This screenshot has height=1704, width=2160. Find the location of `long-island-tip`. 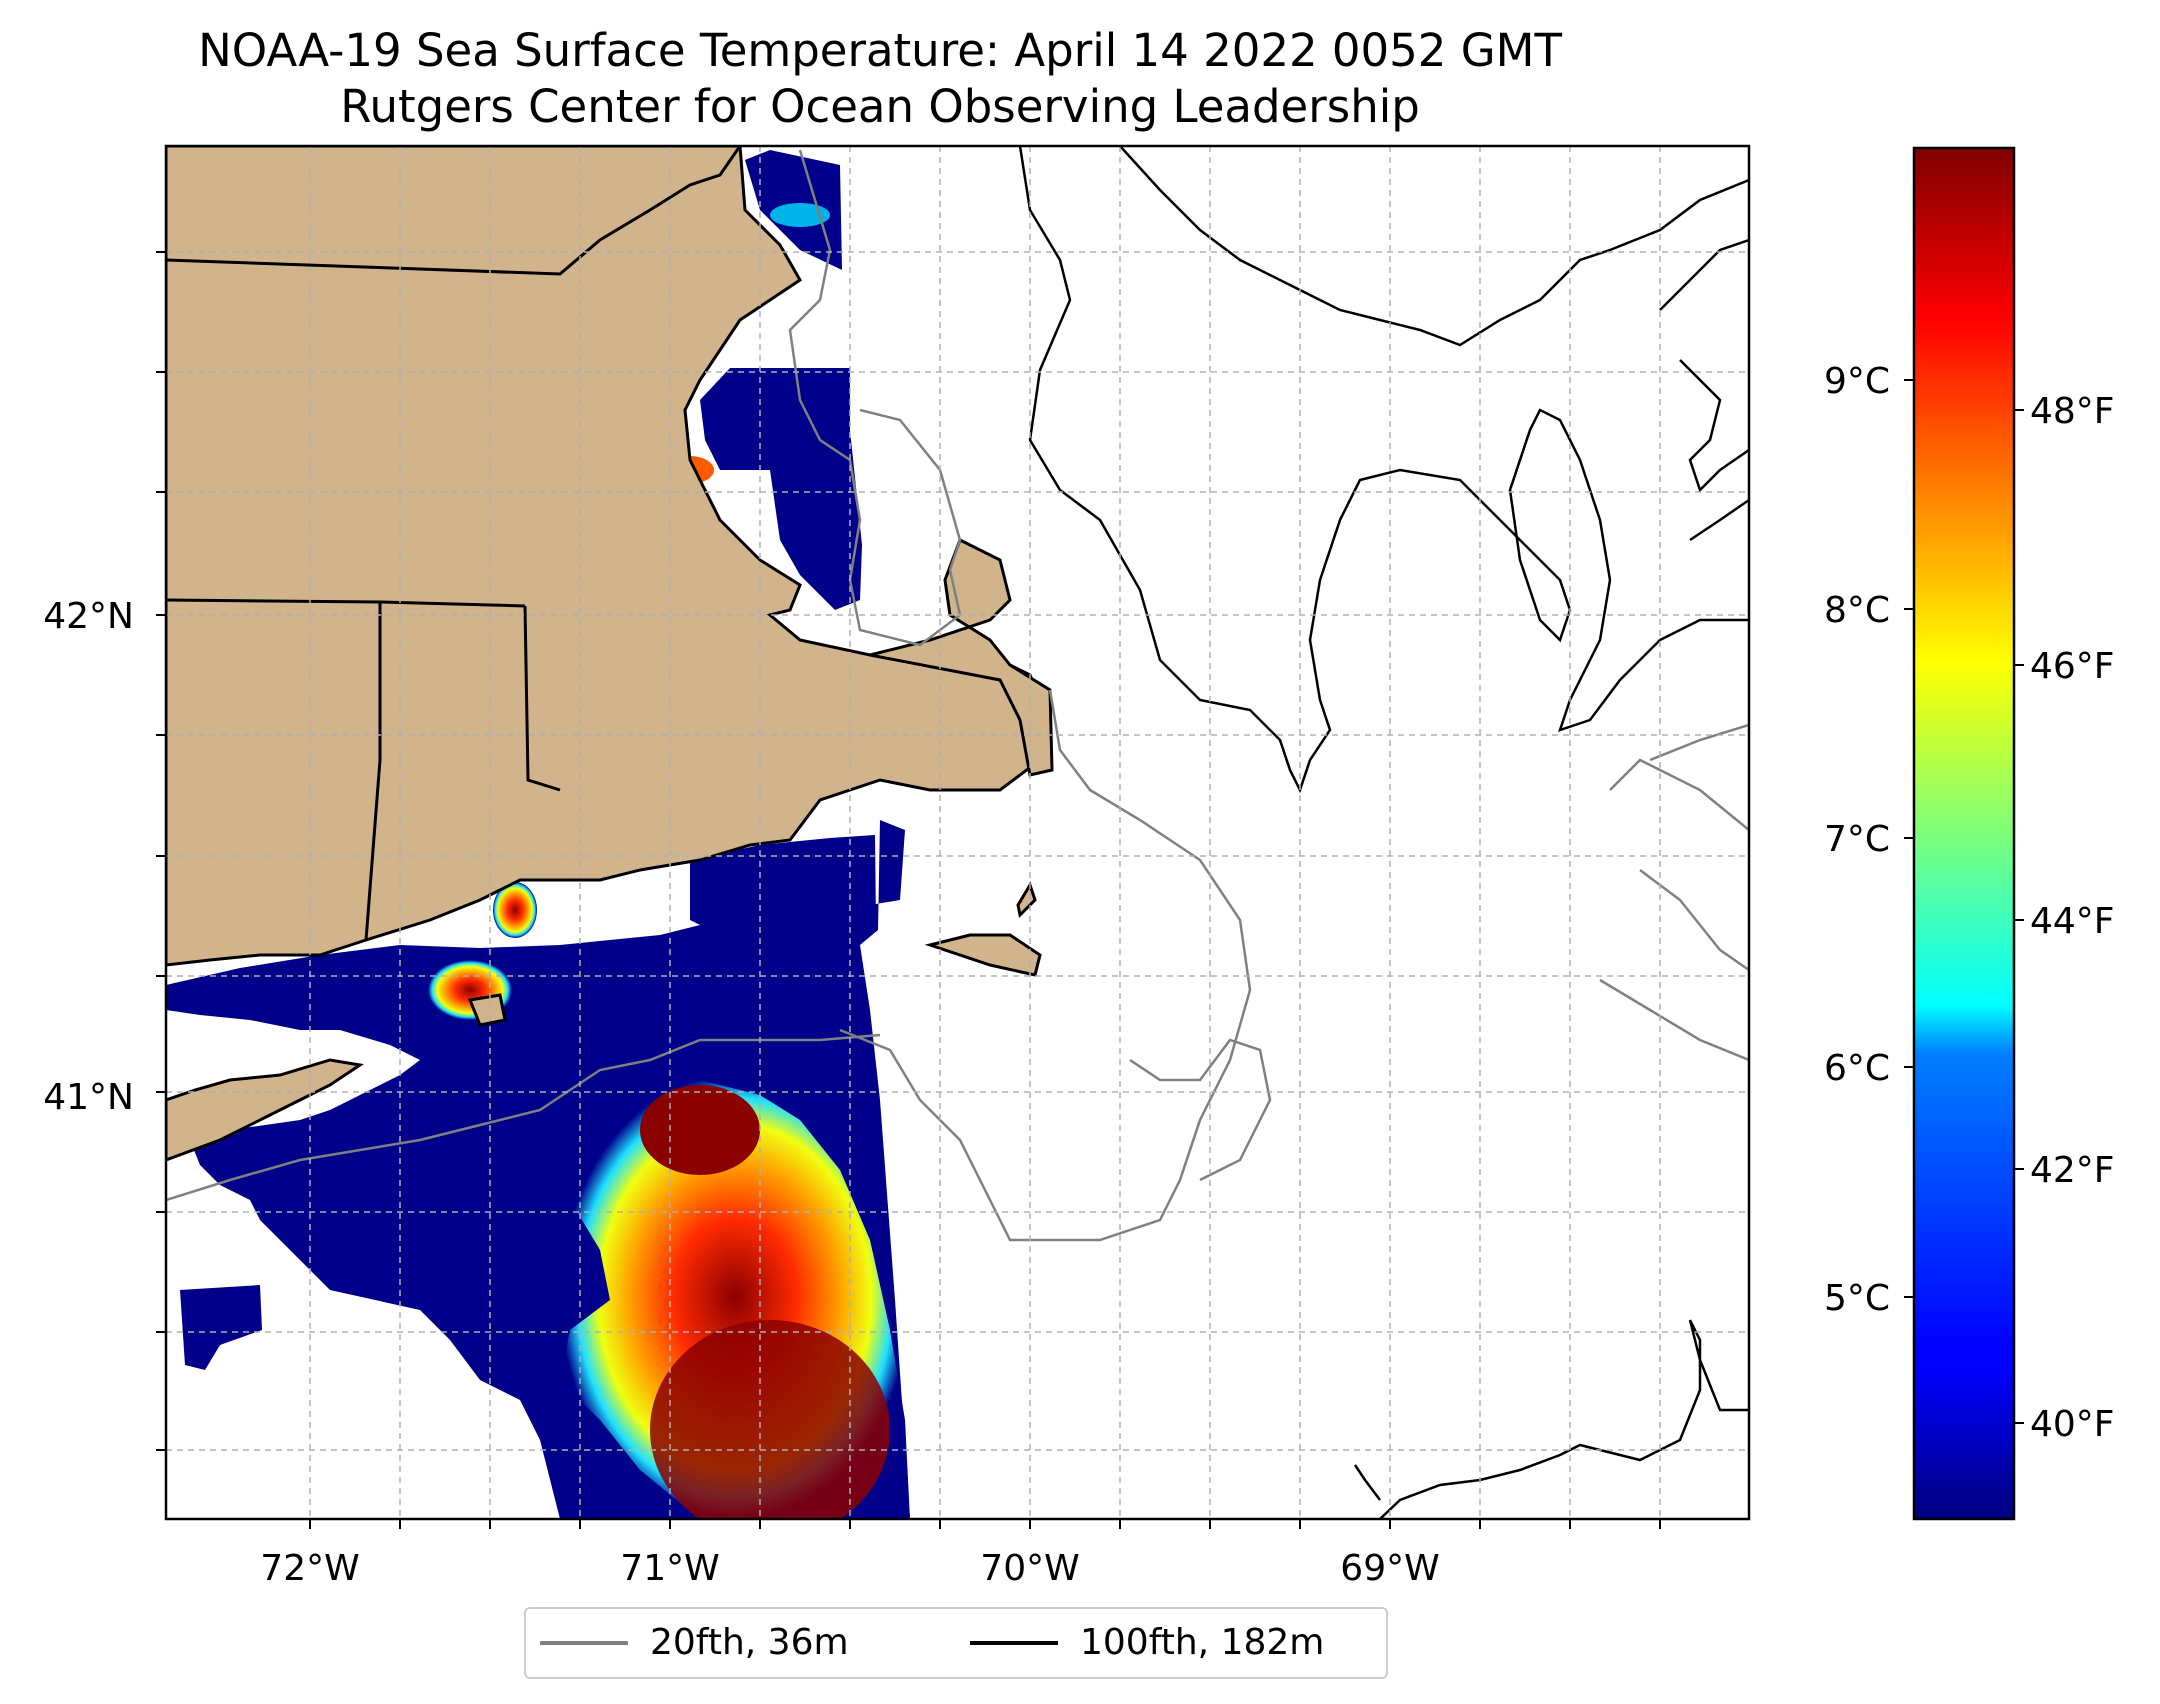

long-island-tip is located at coordinates (265, 1110).